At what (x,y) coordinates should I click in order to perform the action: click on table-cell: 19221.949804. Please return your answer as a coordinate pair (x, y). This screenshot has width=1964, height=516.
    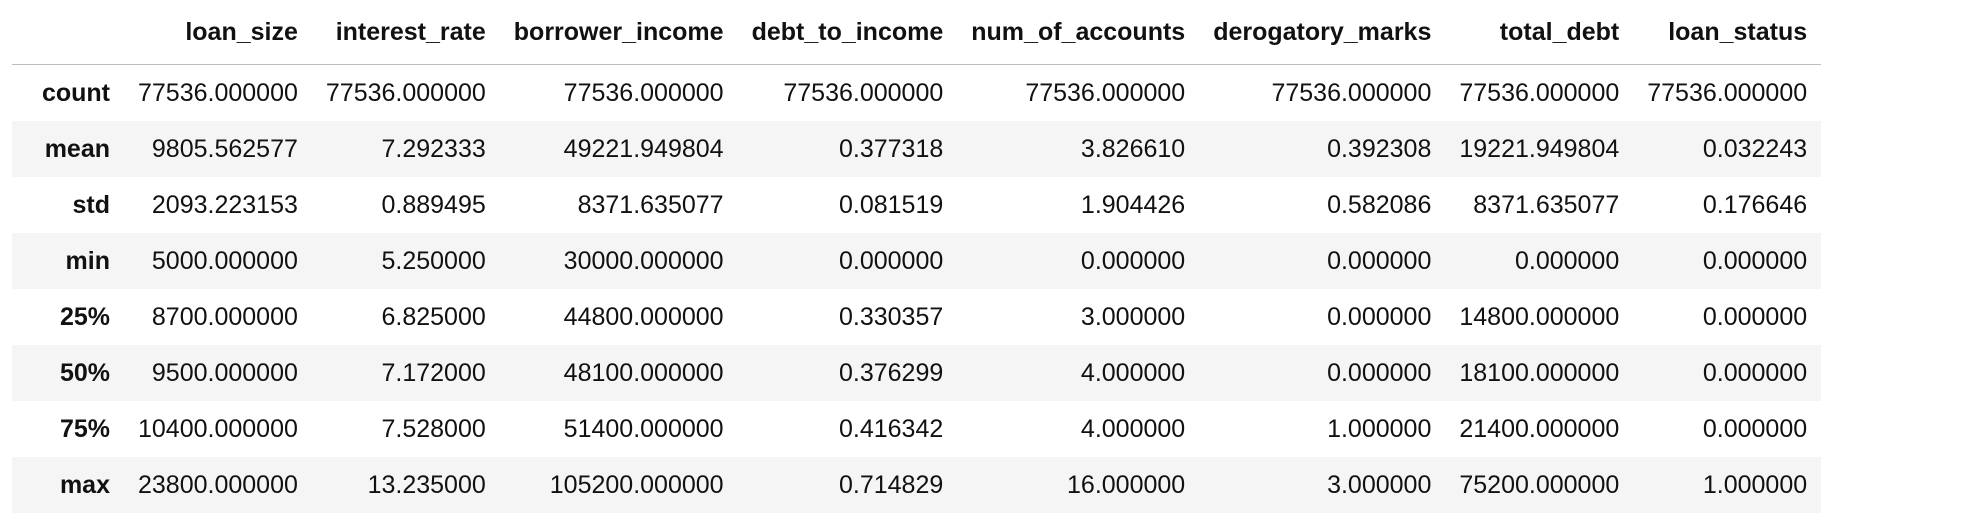
    Looking at the image, I should click on (1539, 149).